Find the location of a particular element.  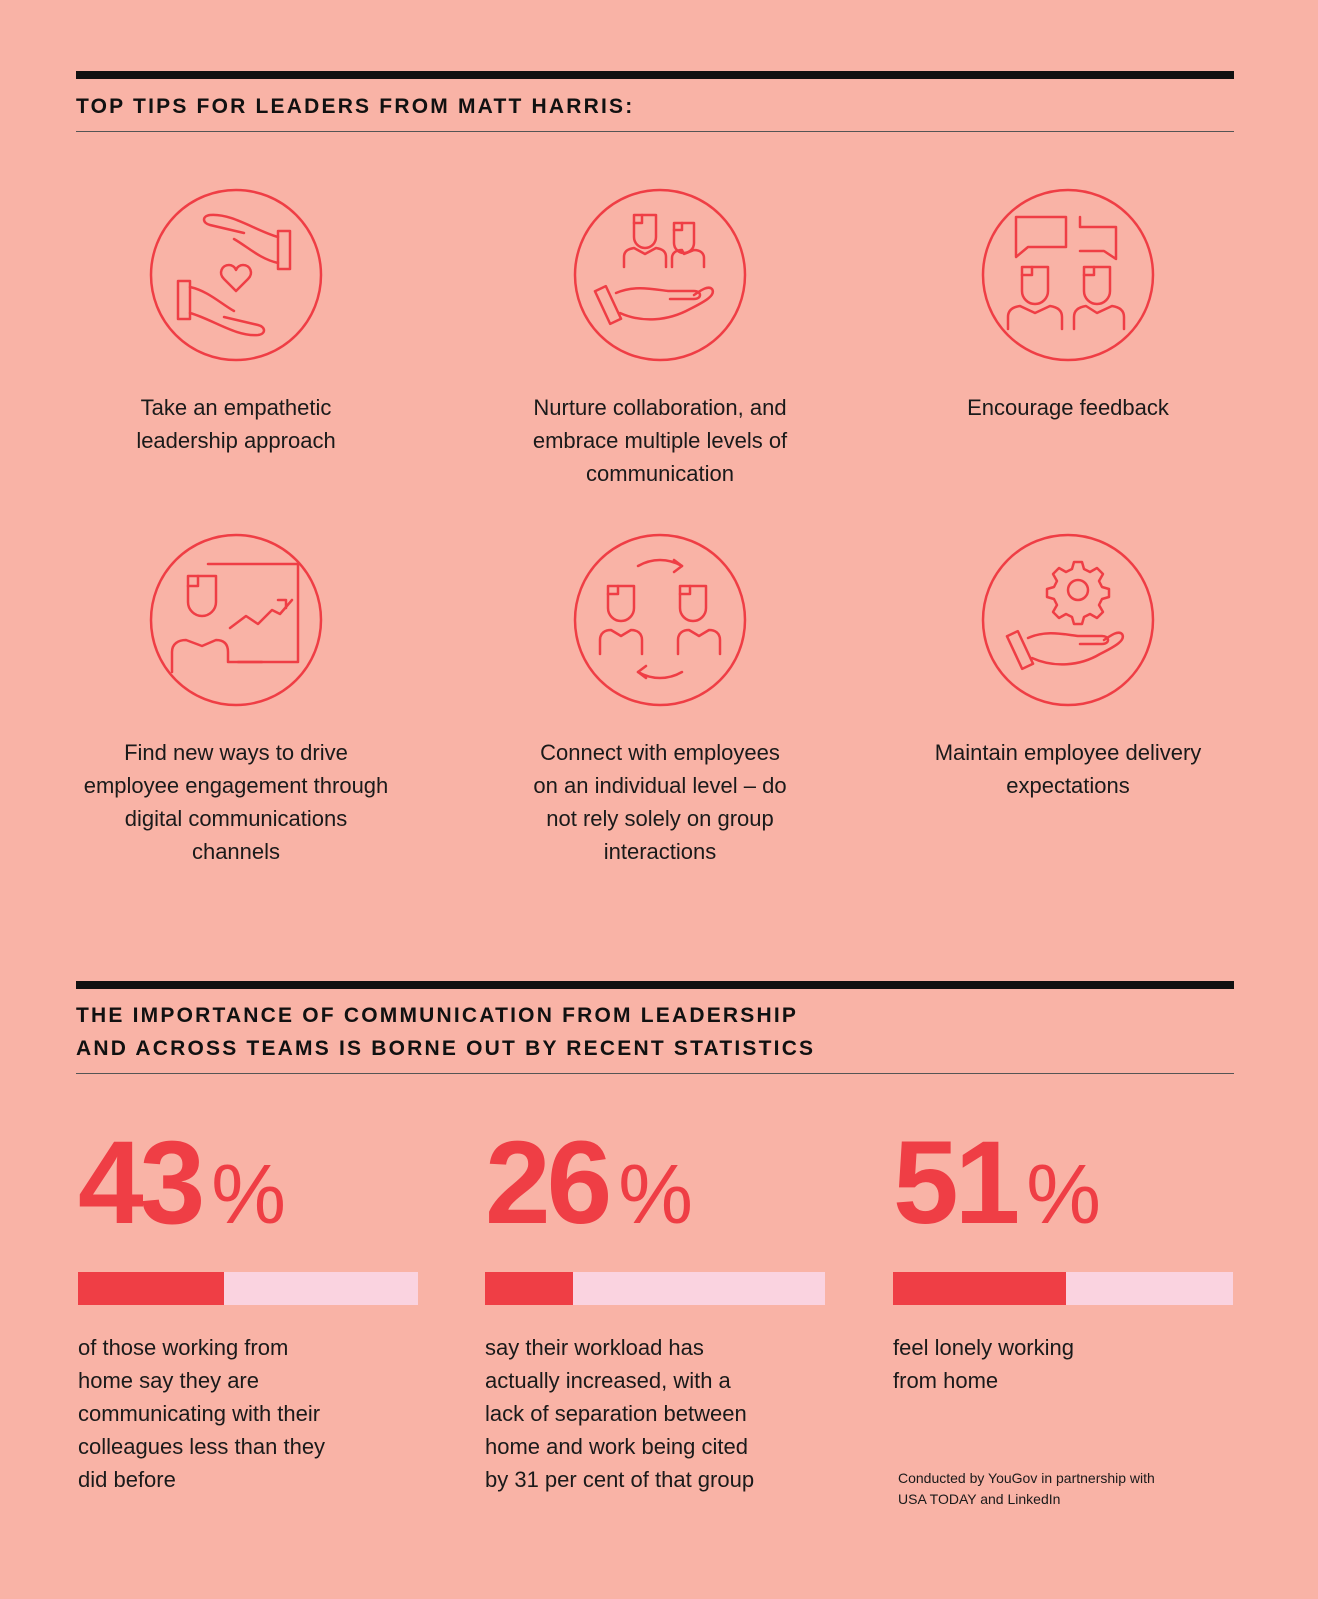

people-exchange-icon is located at coordinates (660, 620).